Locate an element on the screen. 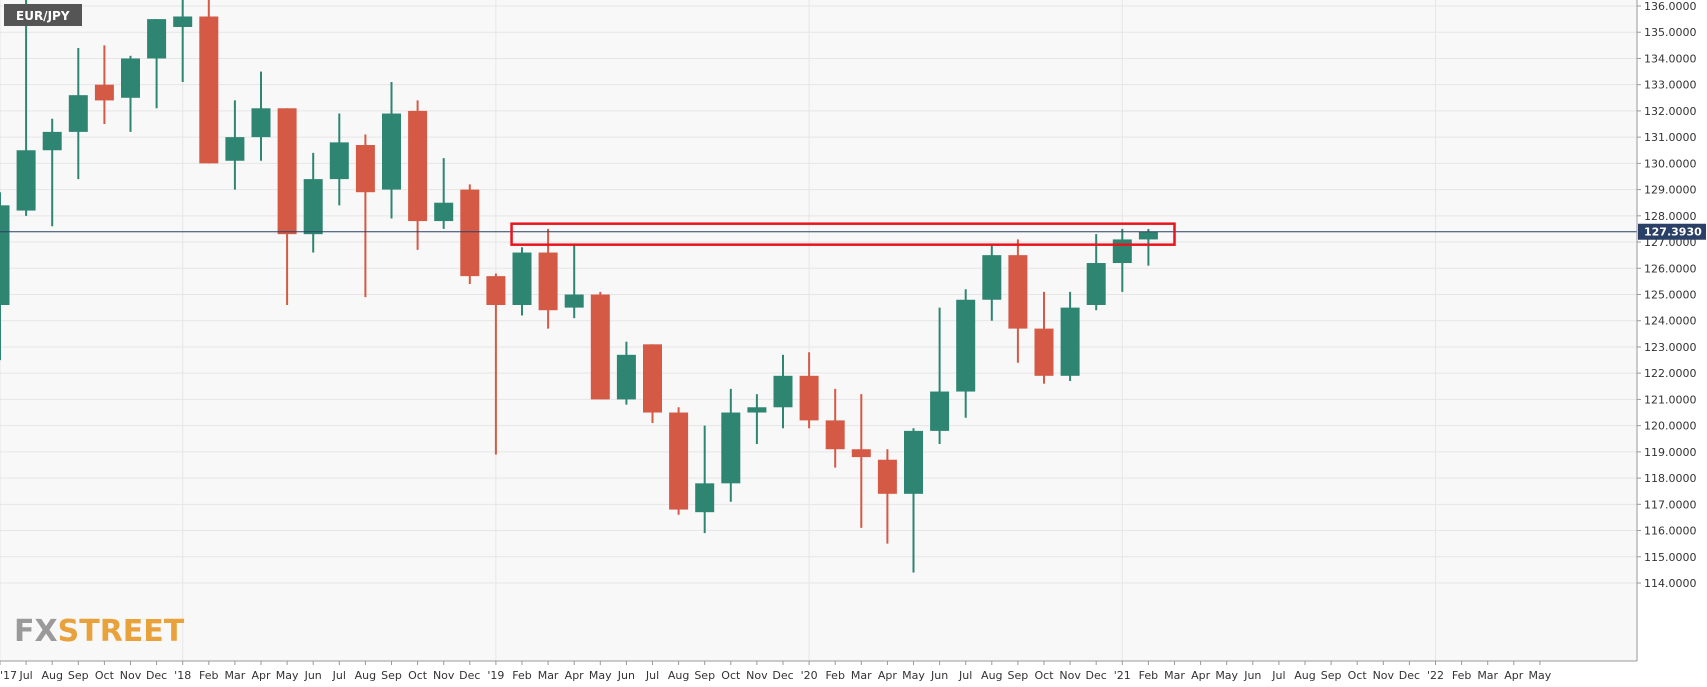  y-tick-label: 123.0000 is located at coordinates (1670, 347).